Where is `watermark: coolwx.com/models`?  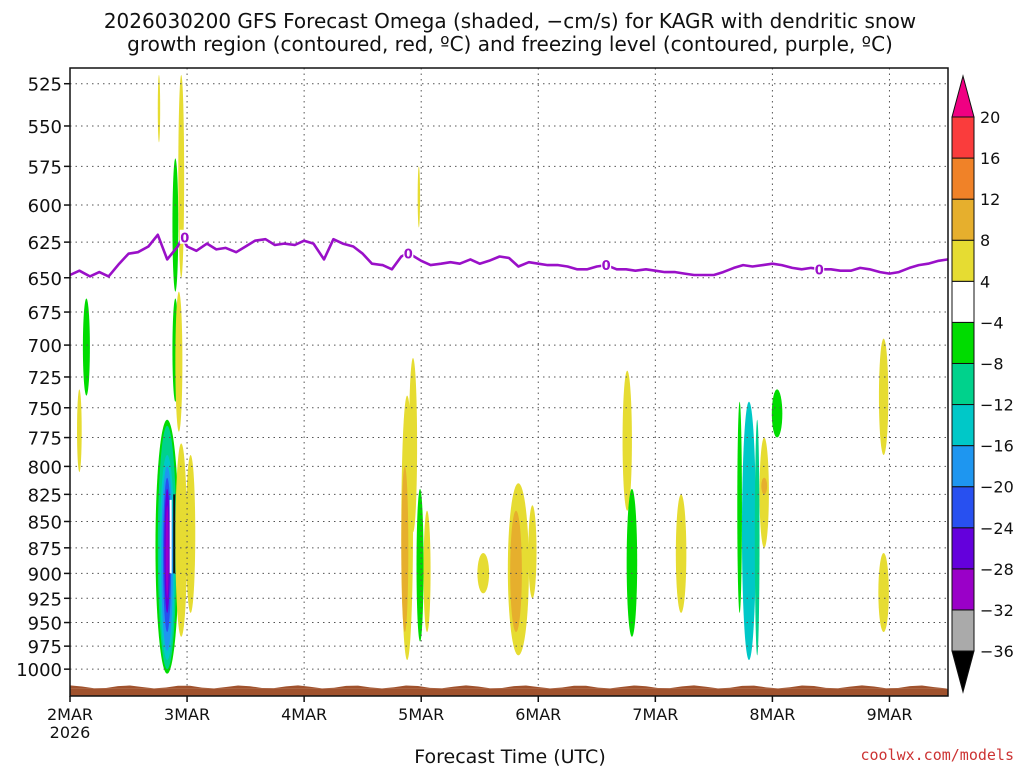 watermark: coolwx.com/models is located at coordinates (937, 755).